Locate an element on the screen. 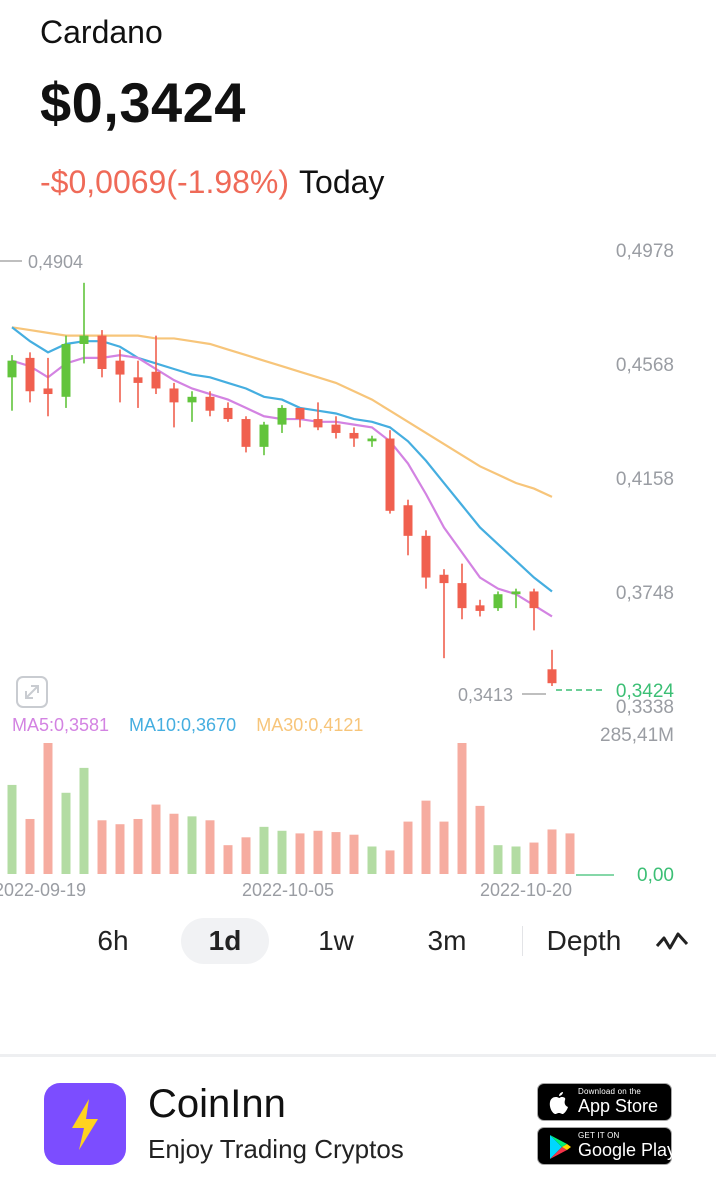  price-axis-label: 0,4978 is located at coordinates (645, 251).